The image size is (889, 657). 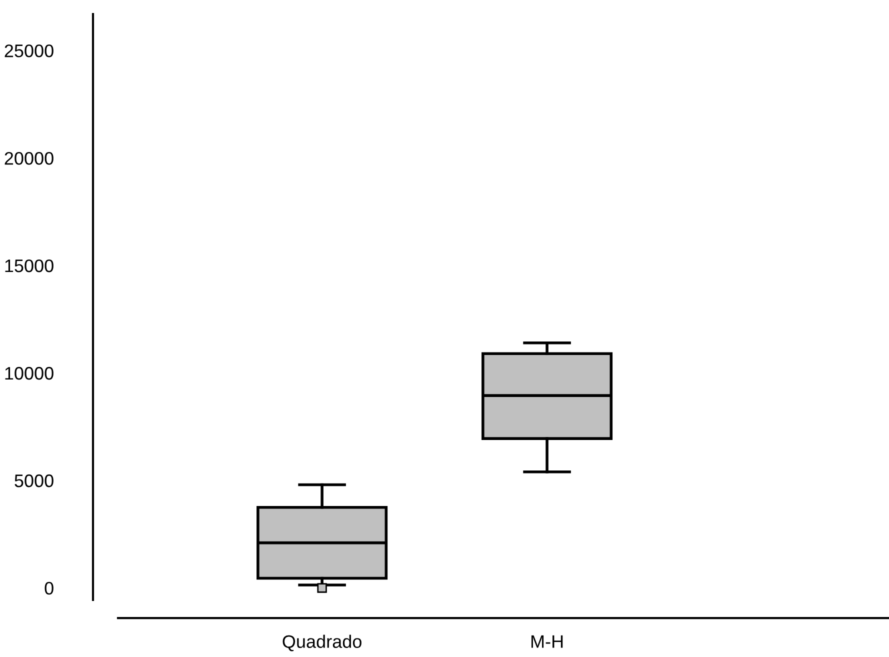 What do you see at coordinates (322, 643) in the screenshot?
I see `x-tick-label: Quadrado` at bounding box center [322, 643].